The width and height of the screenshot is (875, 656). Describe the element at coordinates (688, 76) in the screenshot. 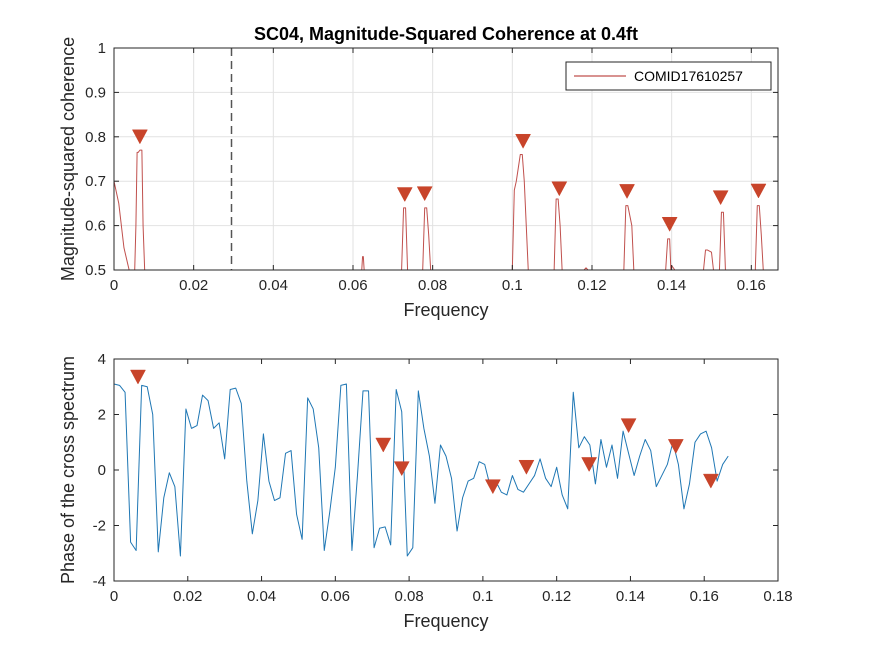

I see `legend-label: COMID17610257` at that location.